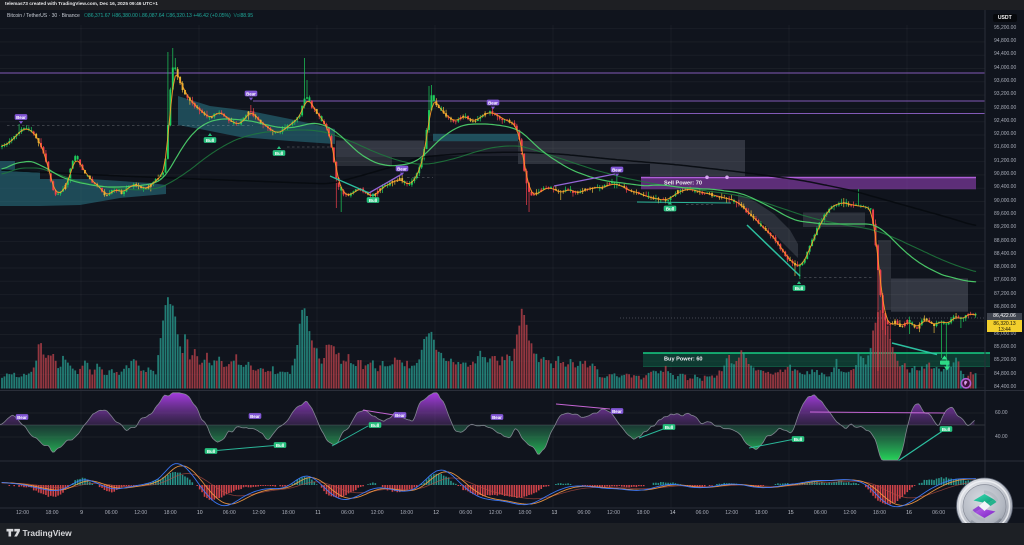  I want to click on svg-text: Sell Power: 70, so click(683, 184).